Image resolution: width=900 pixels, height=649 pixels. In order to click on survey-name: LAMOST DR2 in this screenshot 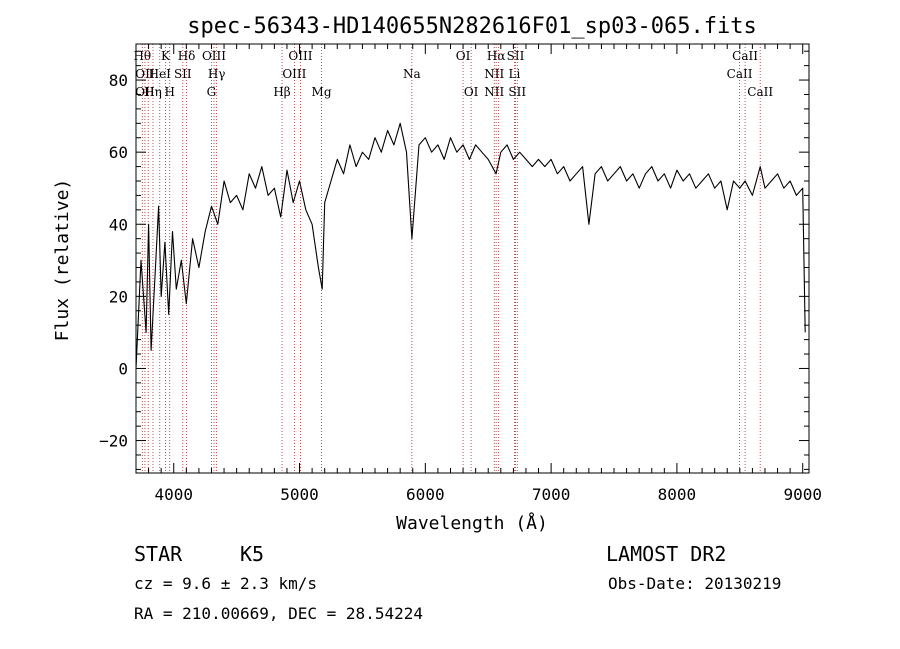, I will do `click(666, 554)`.